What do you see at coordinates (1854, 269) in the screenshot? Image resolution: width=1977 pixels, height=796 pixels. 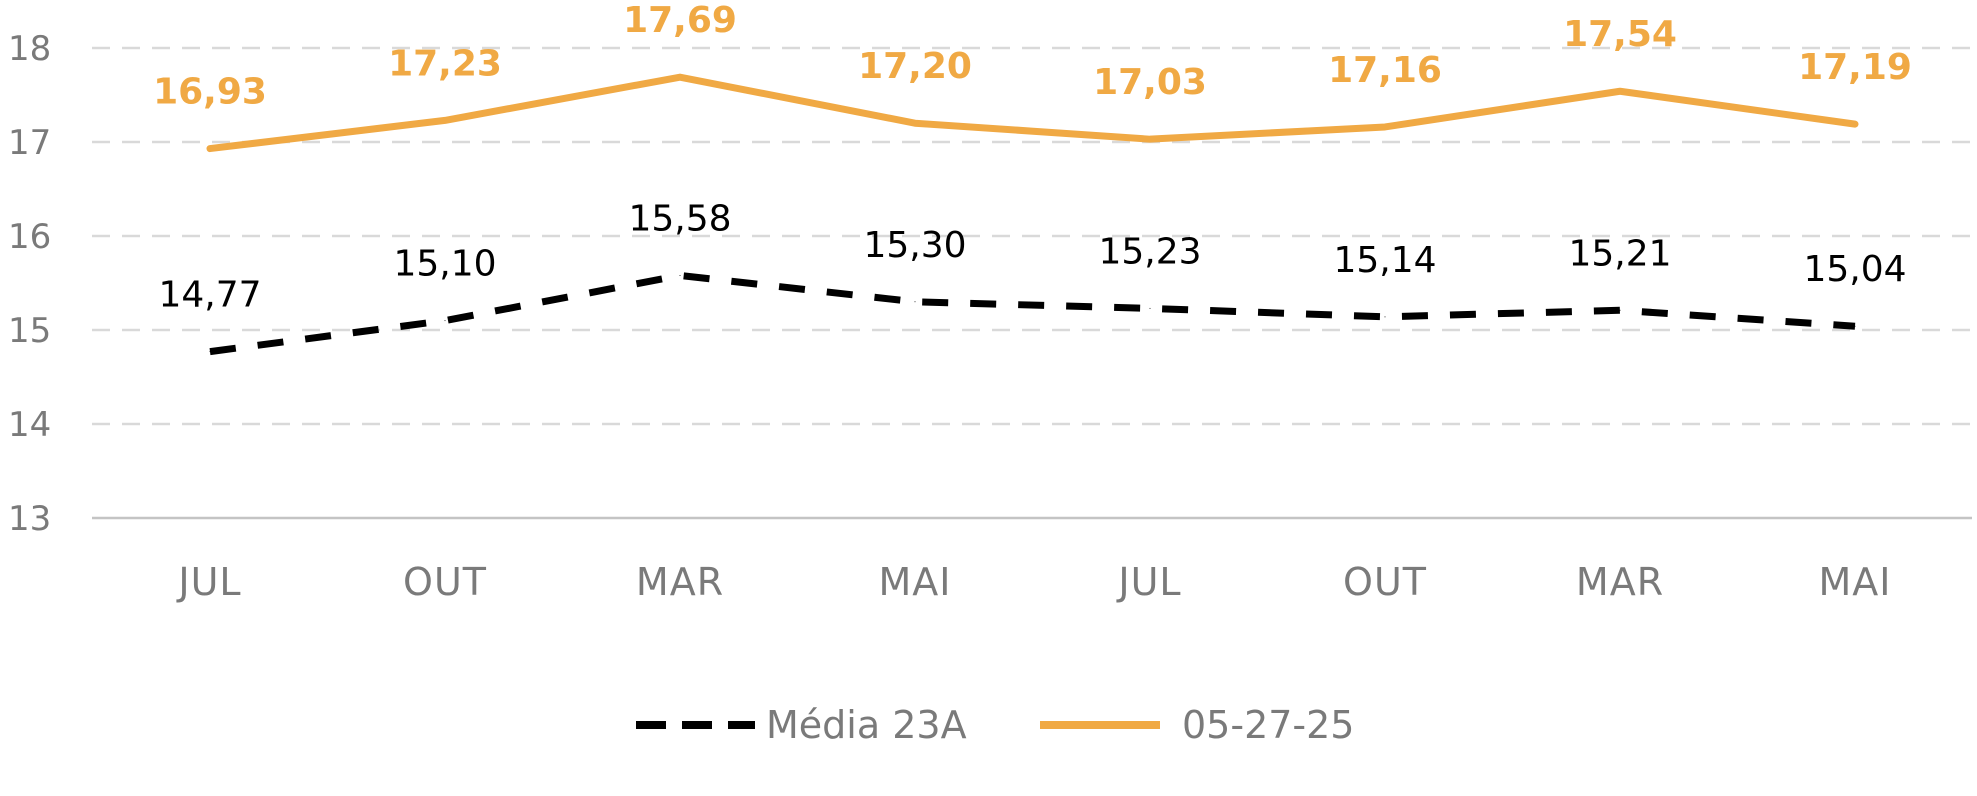 I see `data-label: 15,04` at bounding box center [1854, 269].